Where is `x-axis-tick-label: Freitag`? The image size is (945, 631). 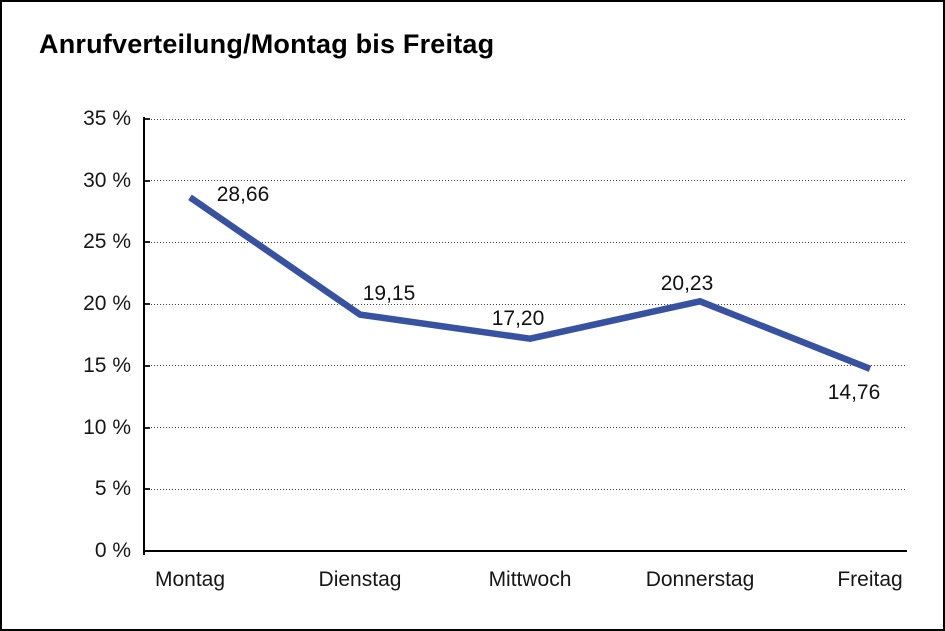 x-axis-tick-label: Freitag is located at coordinates (870, 579).